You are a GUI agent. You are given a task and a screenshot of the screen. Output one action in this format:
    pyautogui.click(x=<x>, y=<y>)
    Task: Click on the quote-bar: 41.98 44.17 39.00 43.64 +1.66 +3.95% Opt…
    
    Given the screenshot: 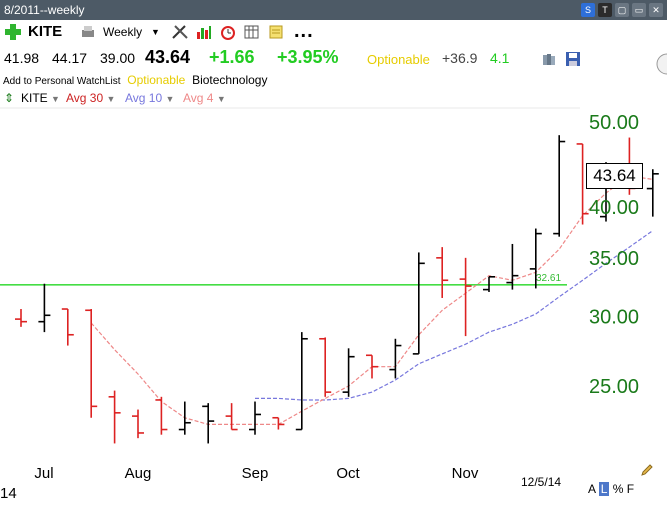 What is the action you would take?
    pyautogui.click(x=333, y=59)
    